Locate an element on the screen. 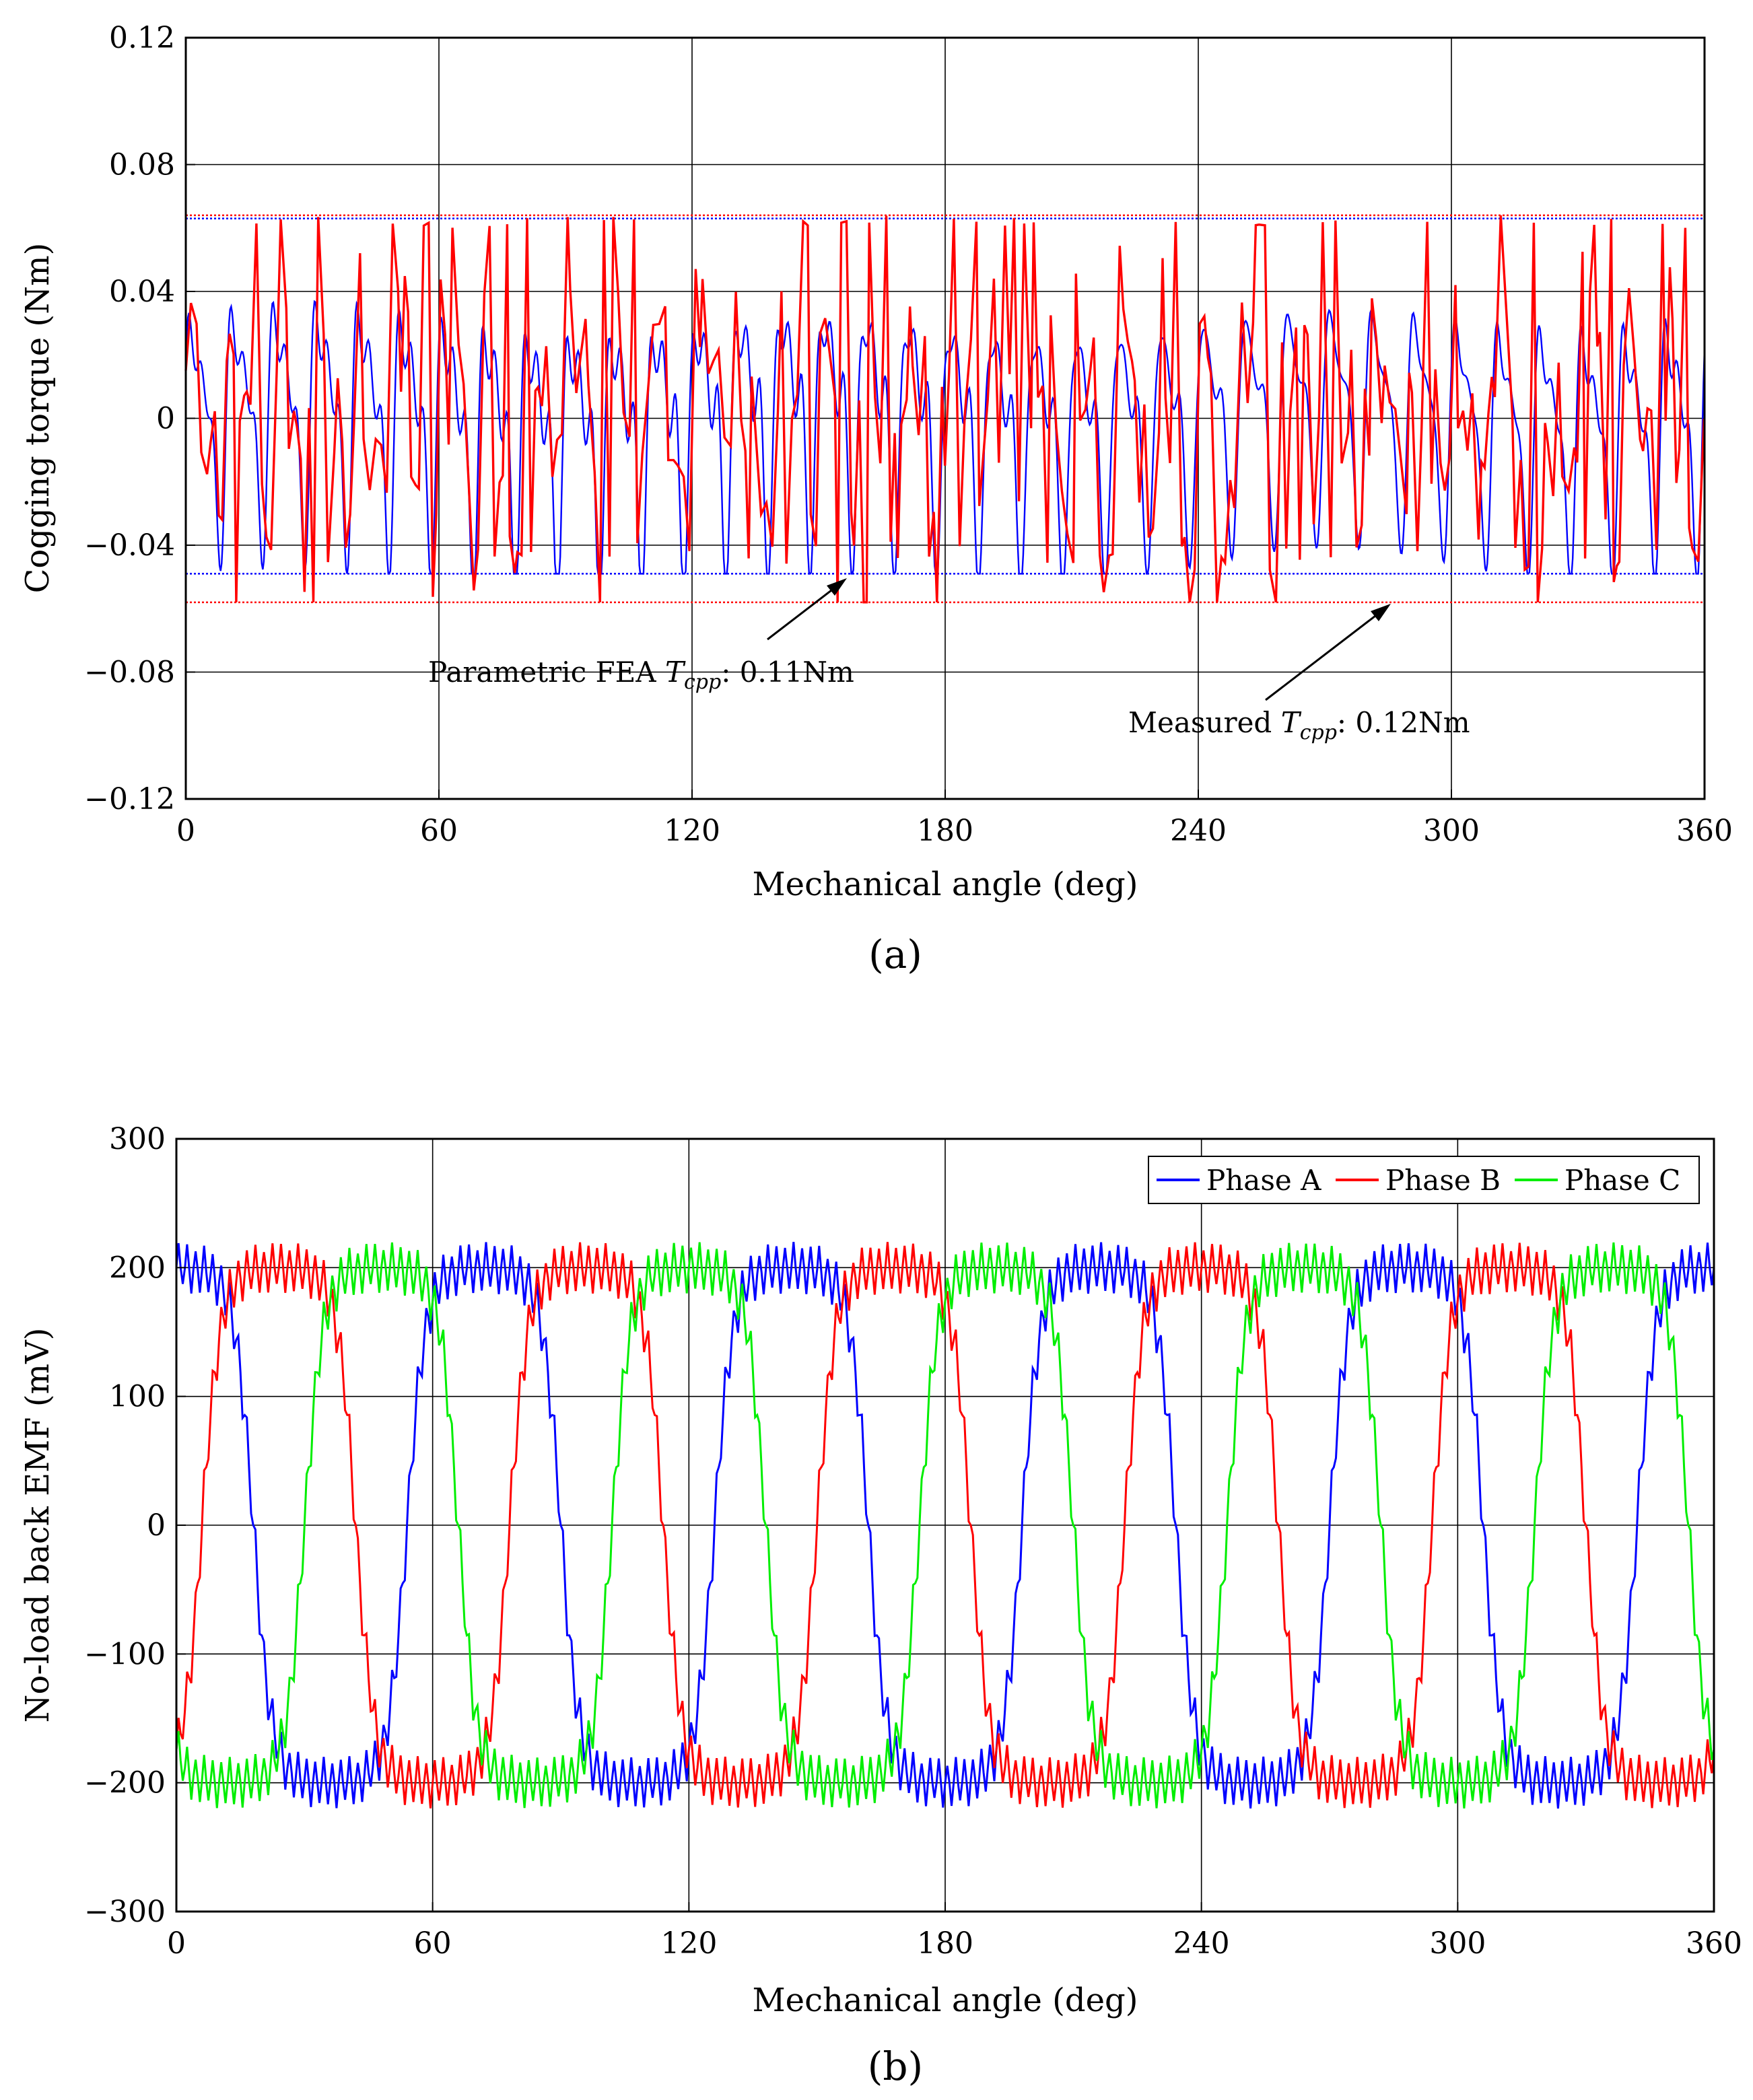  y-tick-label: 0.04 is located at coordinates (142, 292).